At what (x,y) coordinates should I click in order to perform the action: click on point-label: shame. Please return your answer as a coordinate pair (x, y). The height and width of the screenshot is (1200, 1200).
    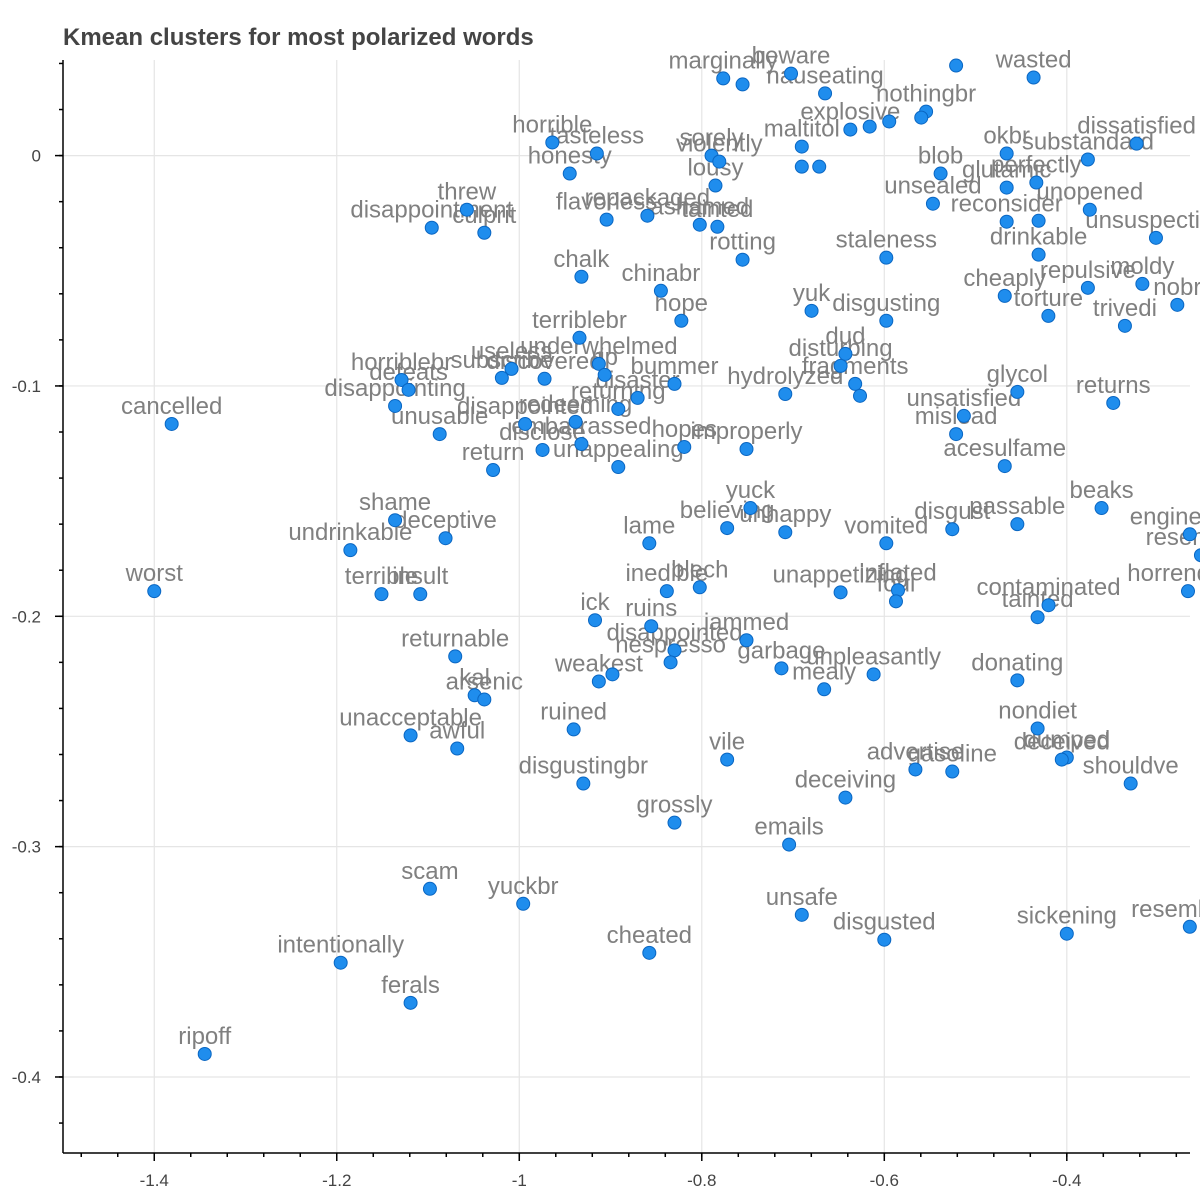
    Looking at the image, I should click on (395, 502).